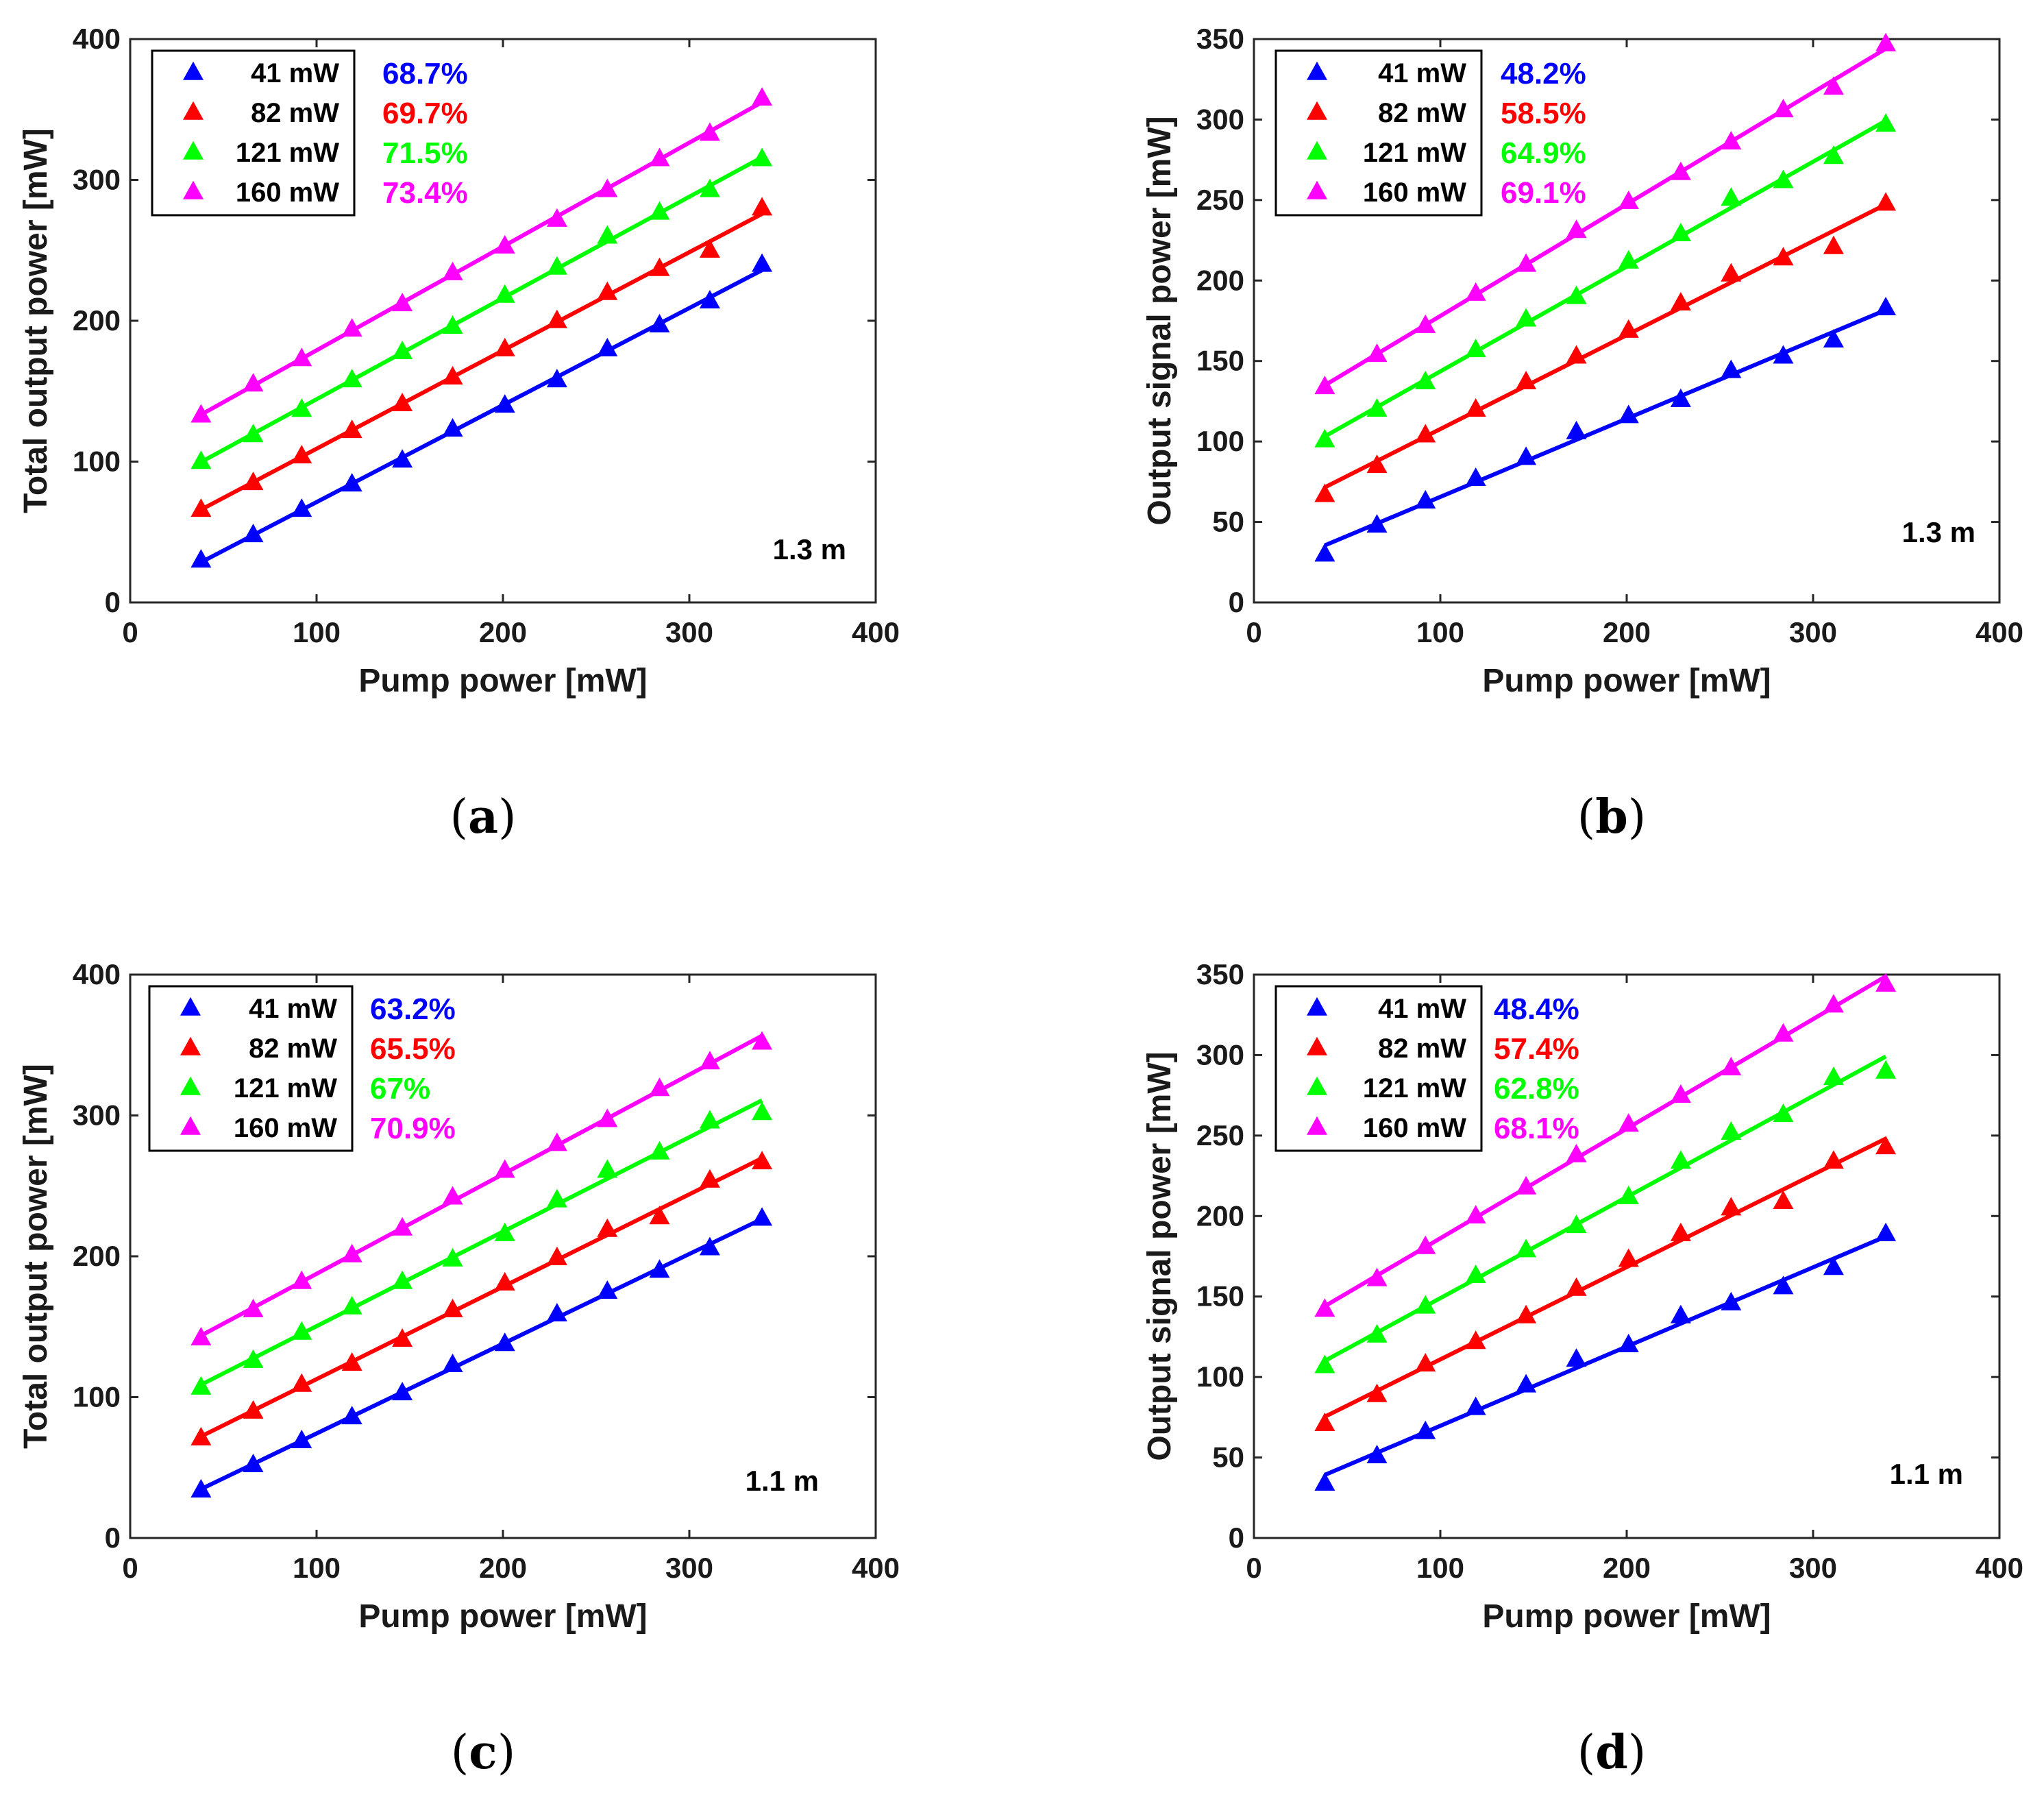 This screenshot has width=2044, height=1795. What do you see at coordinates (1228, 1457) in the screenshot?
I see `y-tick-label: 50` at bounding box center [1228, 1457].